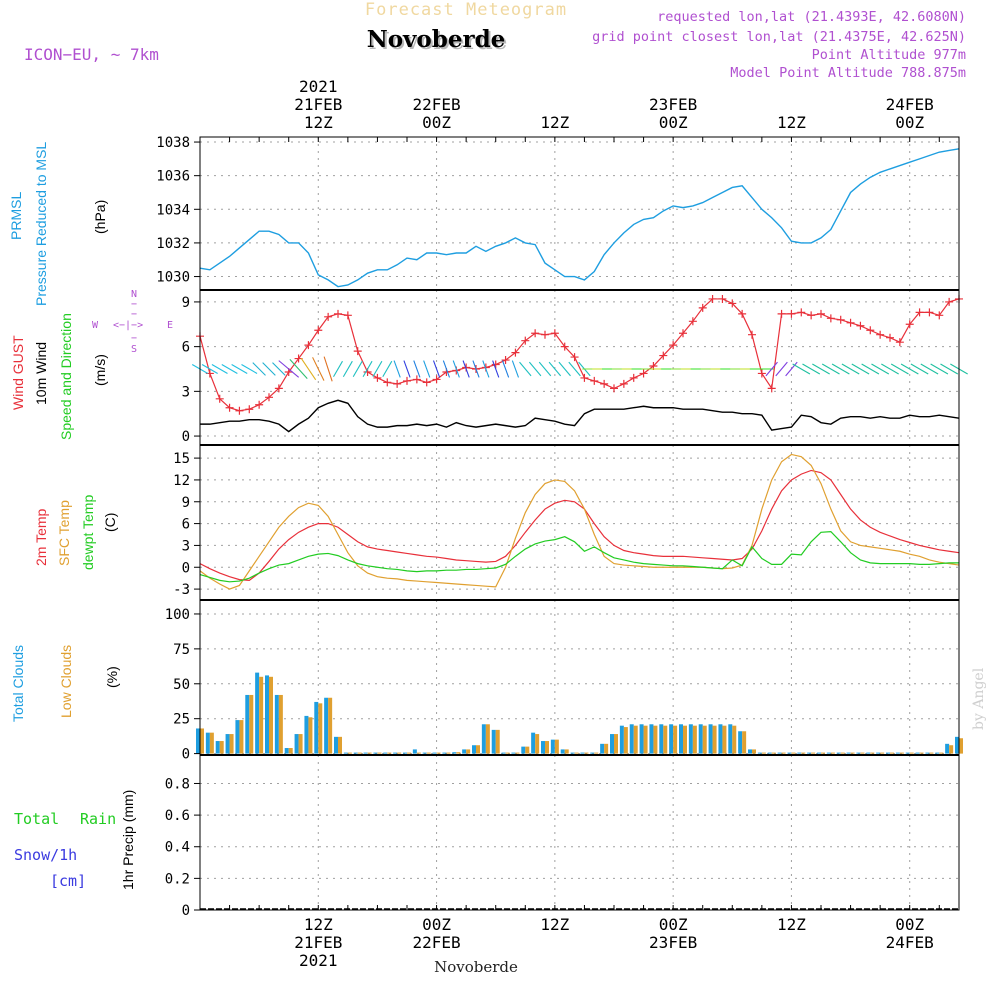  I want to click on snow-legend: Snow/1h, so click(46, 855).